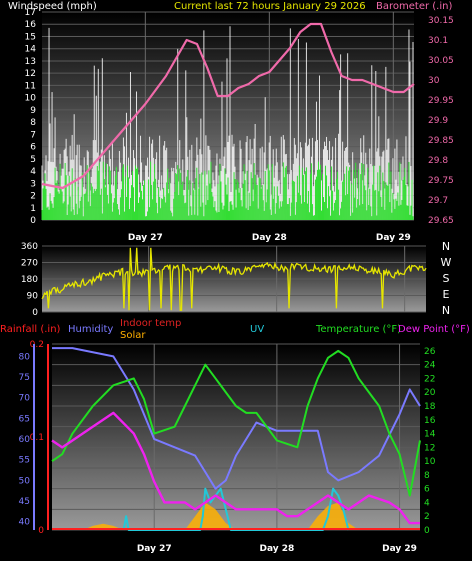 This screenshot has height=561, width=472. I want to click on humidity-tick: 55, so click(24, 461).